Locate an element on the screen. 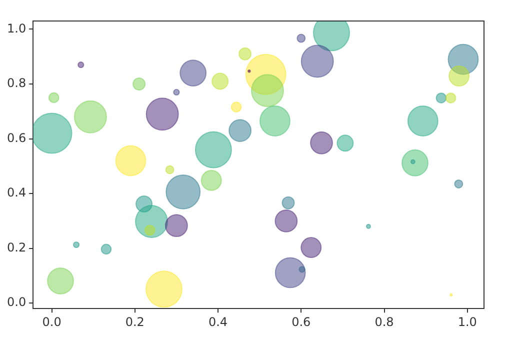 The image size is (505, 337). y-tick-label: 0.6 is located at coordinates (16, 137).